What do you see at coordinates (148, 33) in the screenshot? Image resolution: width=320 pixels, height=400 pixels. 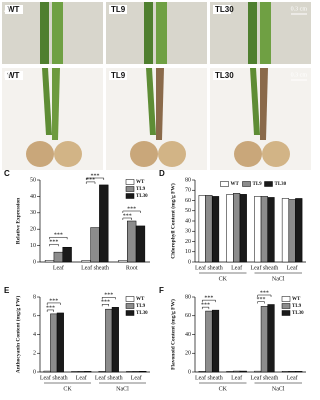 I see `stem` at bounding box center [148, 33].